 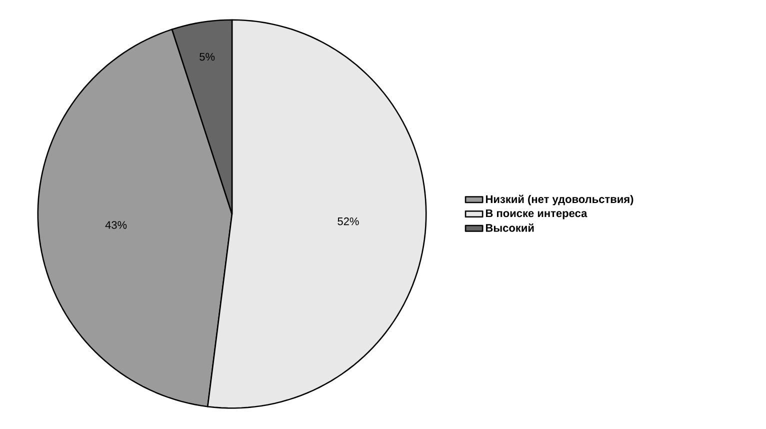 I want to click on data-label: 5%, so click(x=207, y=56).